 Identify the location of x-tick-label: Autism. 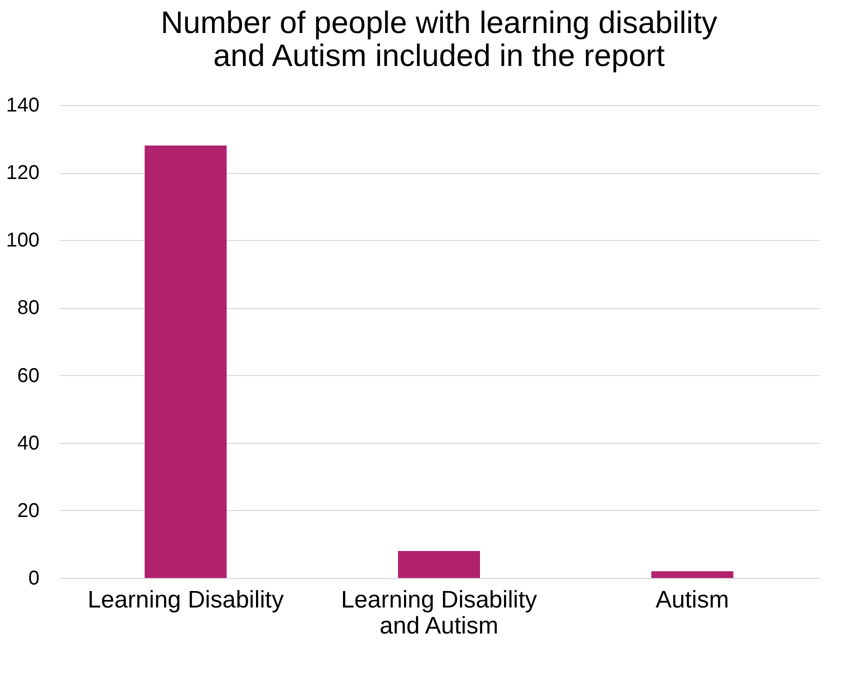
(693, 600).